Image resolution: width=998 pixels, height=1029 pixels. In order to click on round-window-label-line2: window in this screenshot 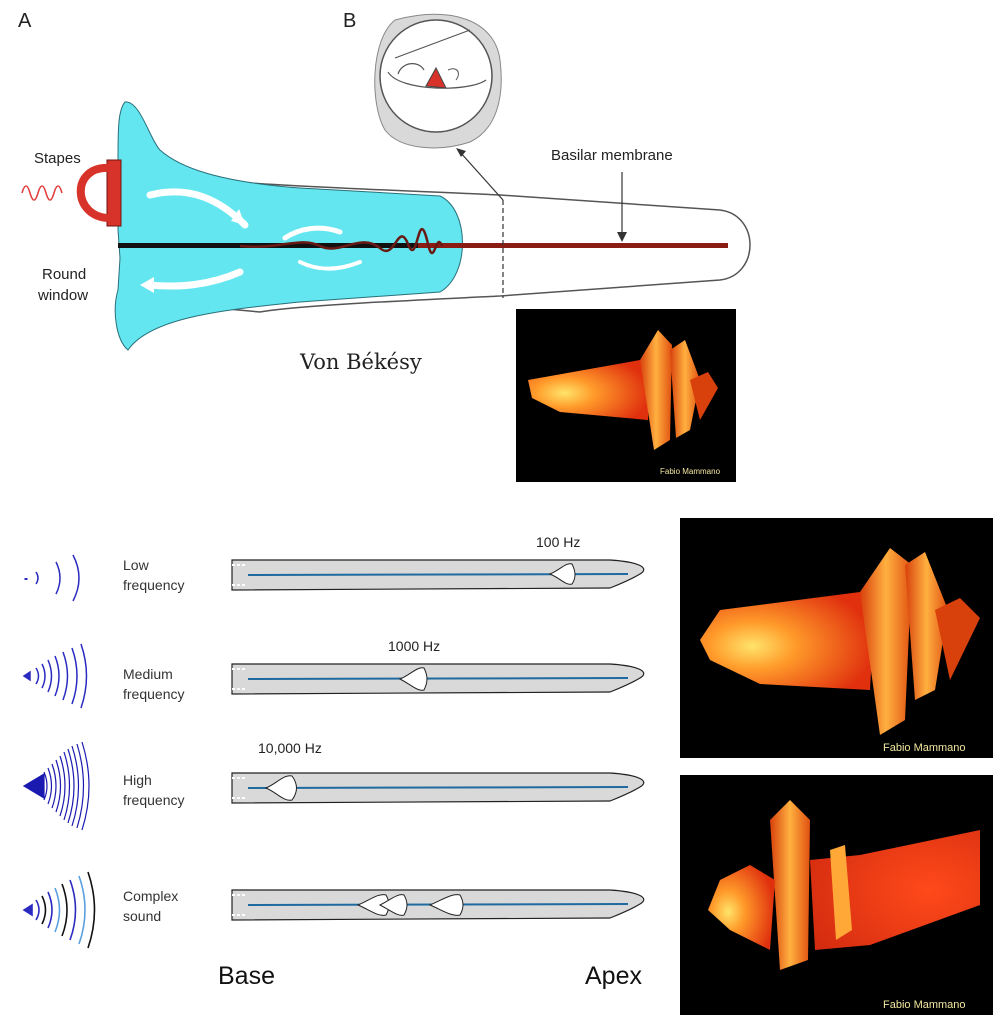, I will do `click(63, 295)`.